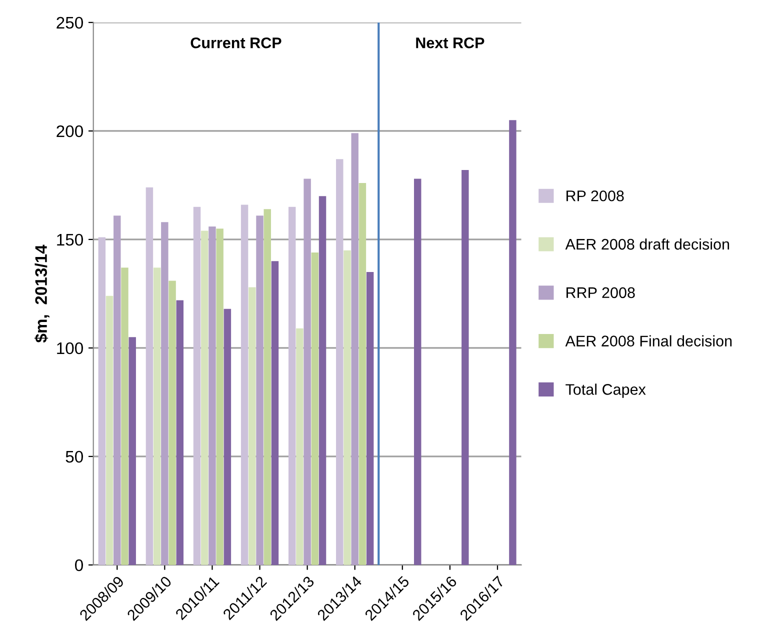 This screenshot has width=778, height=642. Describe the element at coordinates (647, 244) in the screenshot. I see `legend-label: AER 2008 draft decision` at that location.